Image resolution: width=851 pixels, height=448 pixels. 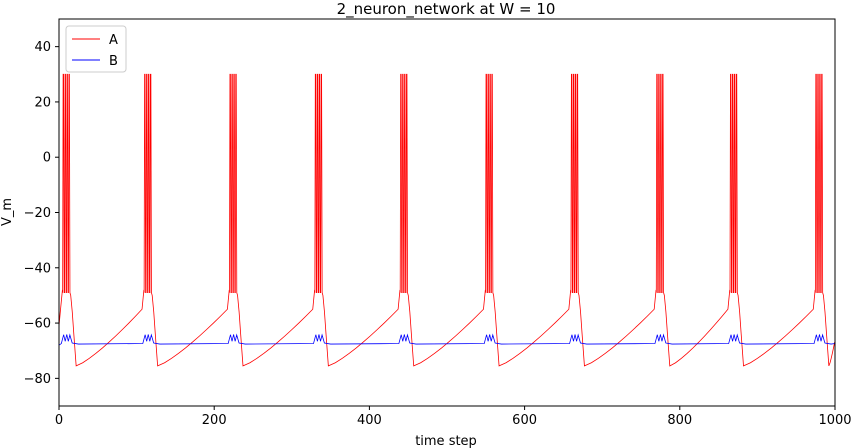 What do you see at coordinates (37, 268) in the screenshot?
I see `y-tick-label: −40` at bounding box center [37, 268].